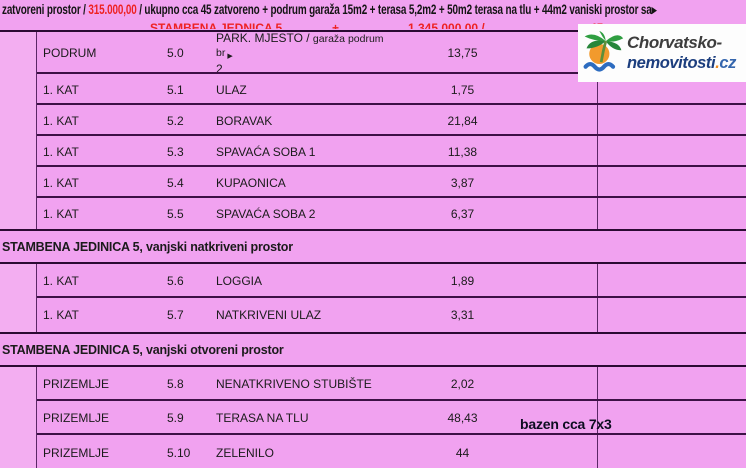 The image size is (746, 468). What do you see at coordinates (462, 418) in the screenshot?
I see `area-value-cell: 48,43` at bounding box center [462, 418].